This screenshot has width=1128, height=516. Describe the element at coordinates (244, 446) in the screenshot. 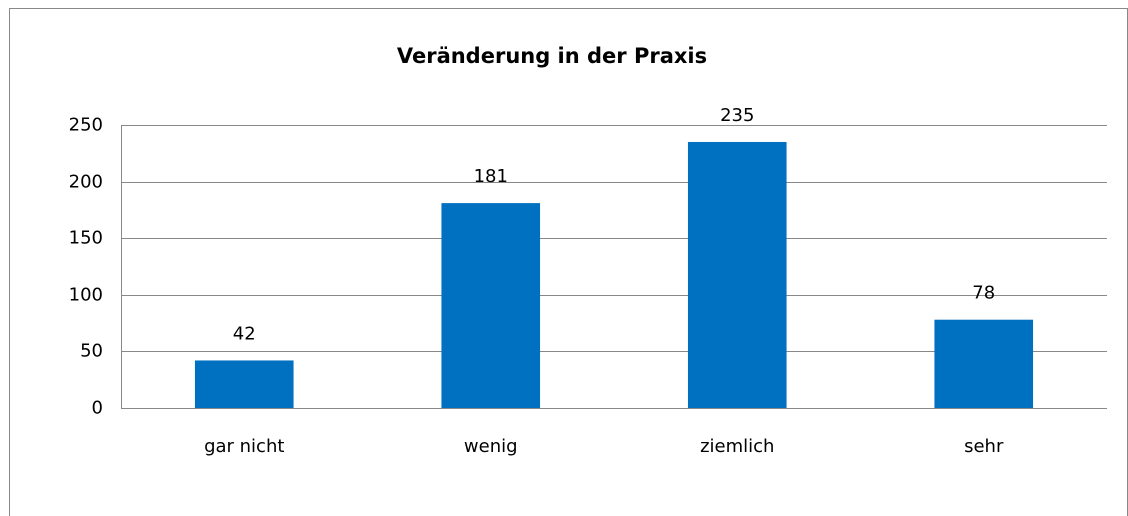

I see `x-tick-label: gar nicht` at that location.